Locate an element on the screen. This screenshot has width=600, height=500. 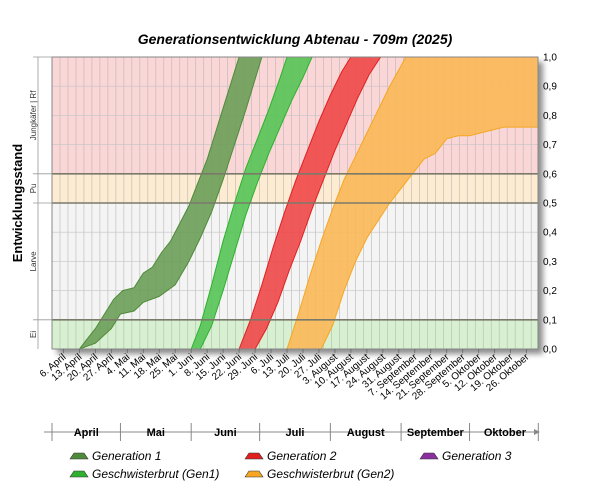
month-label: September is located at coordinates (436, 433).